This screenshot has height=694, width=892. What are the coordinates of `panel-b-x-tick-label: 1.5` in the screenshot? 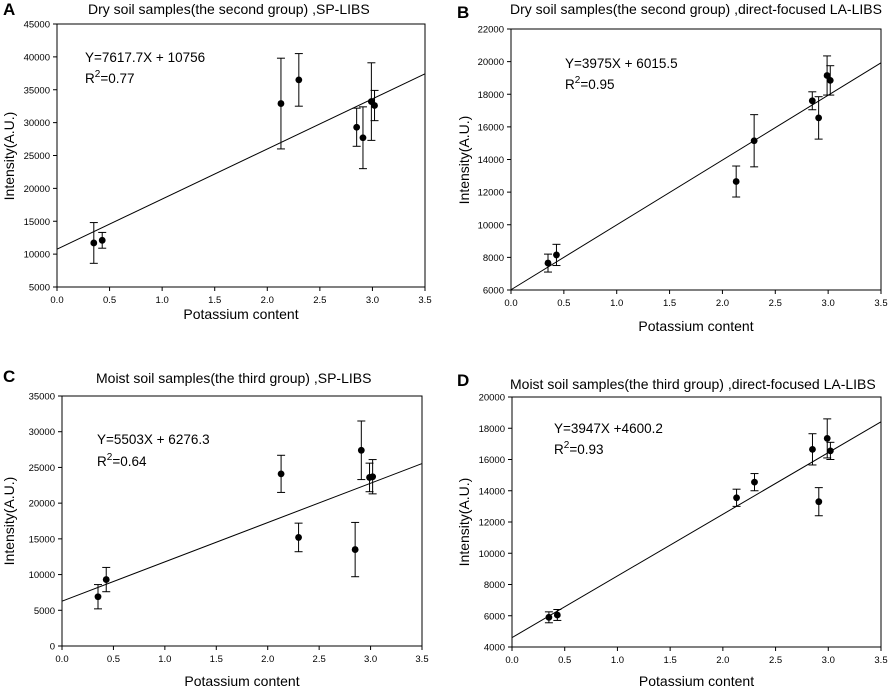 It's located at (669, 303).